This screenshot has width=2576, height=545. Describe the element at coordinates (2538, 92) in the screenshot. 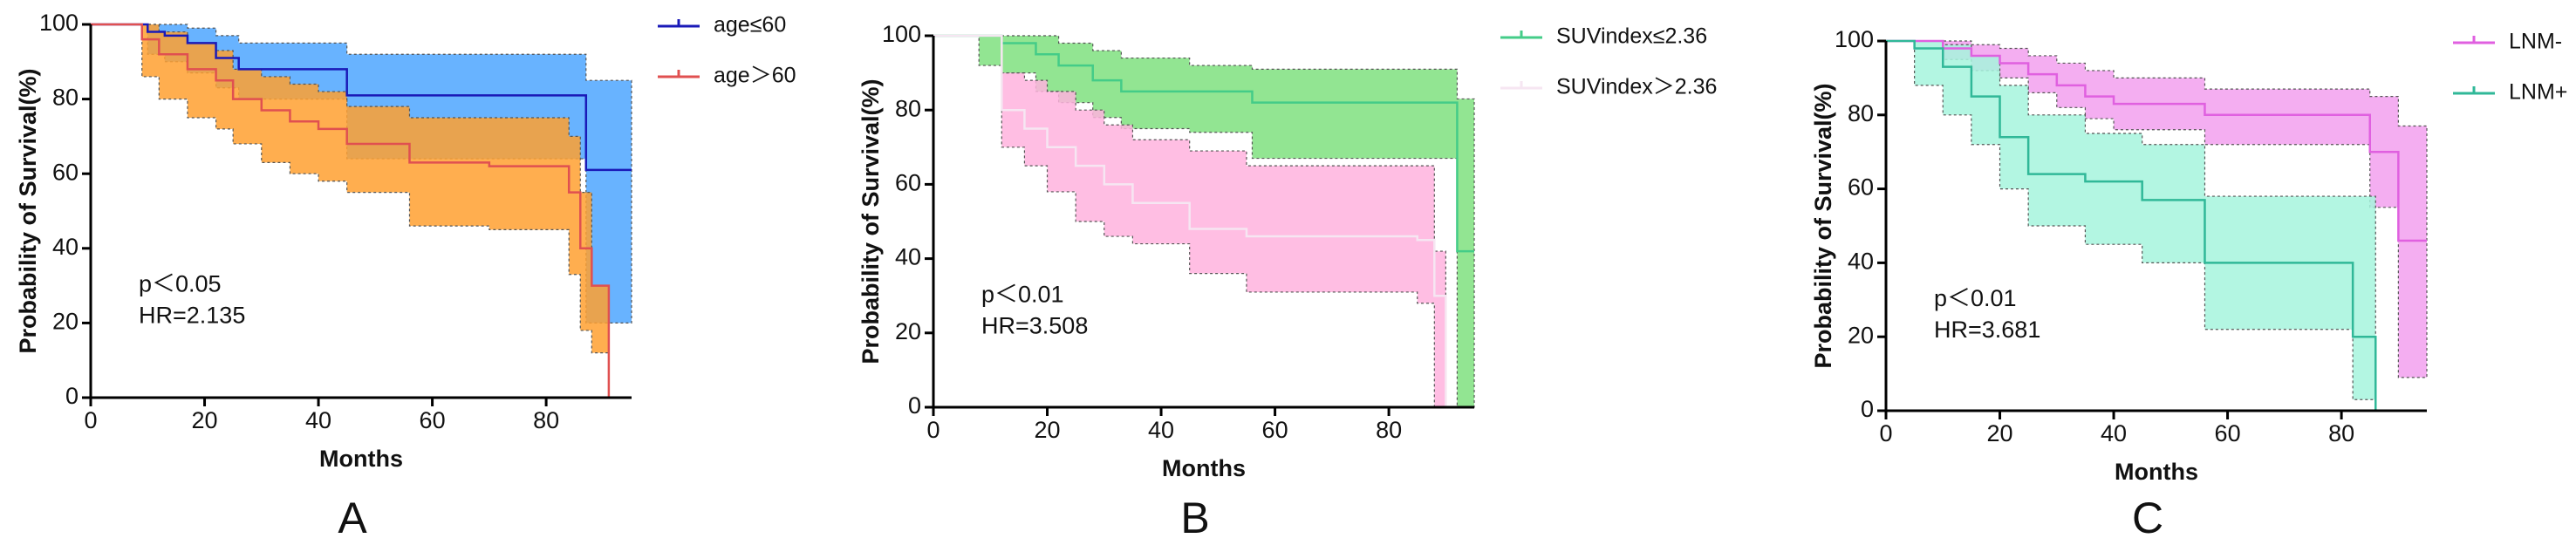

I see `legend-label: LNM+` at that location.